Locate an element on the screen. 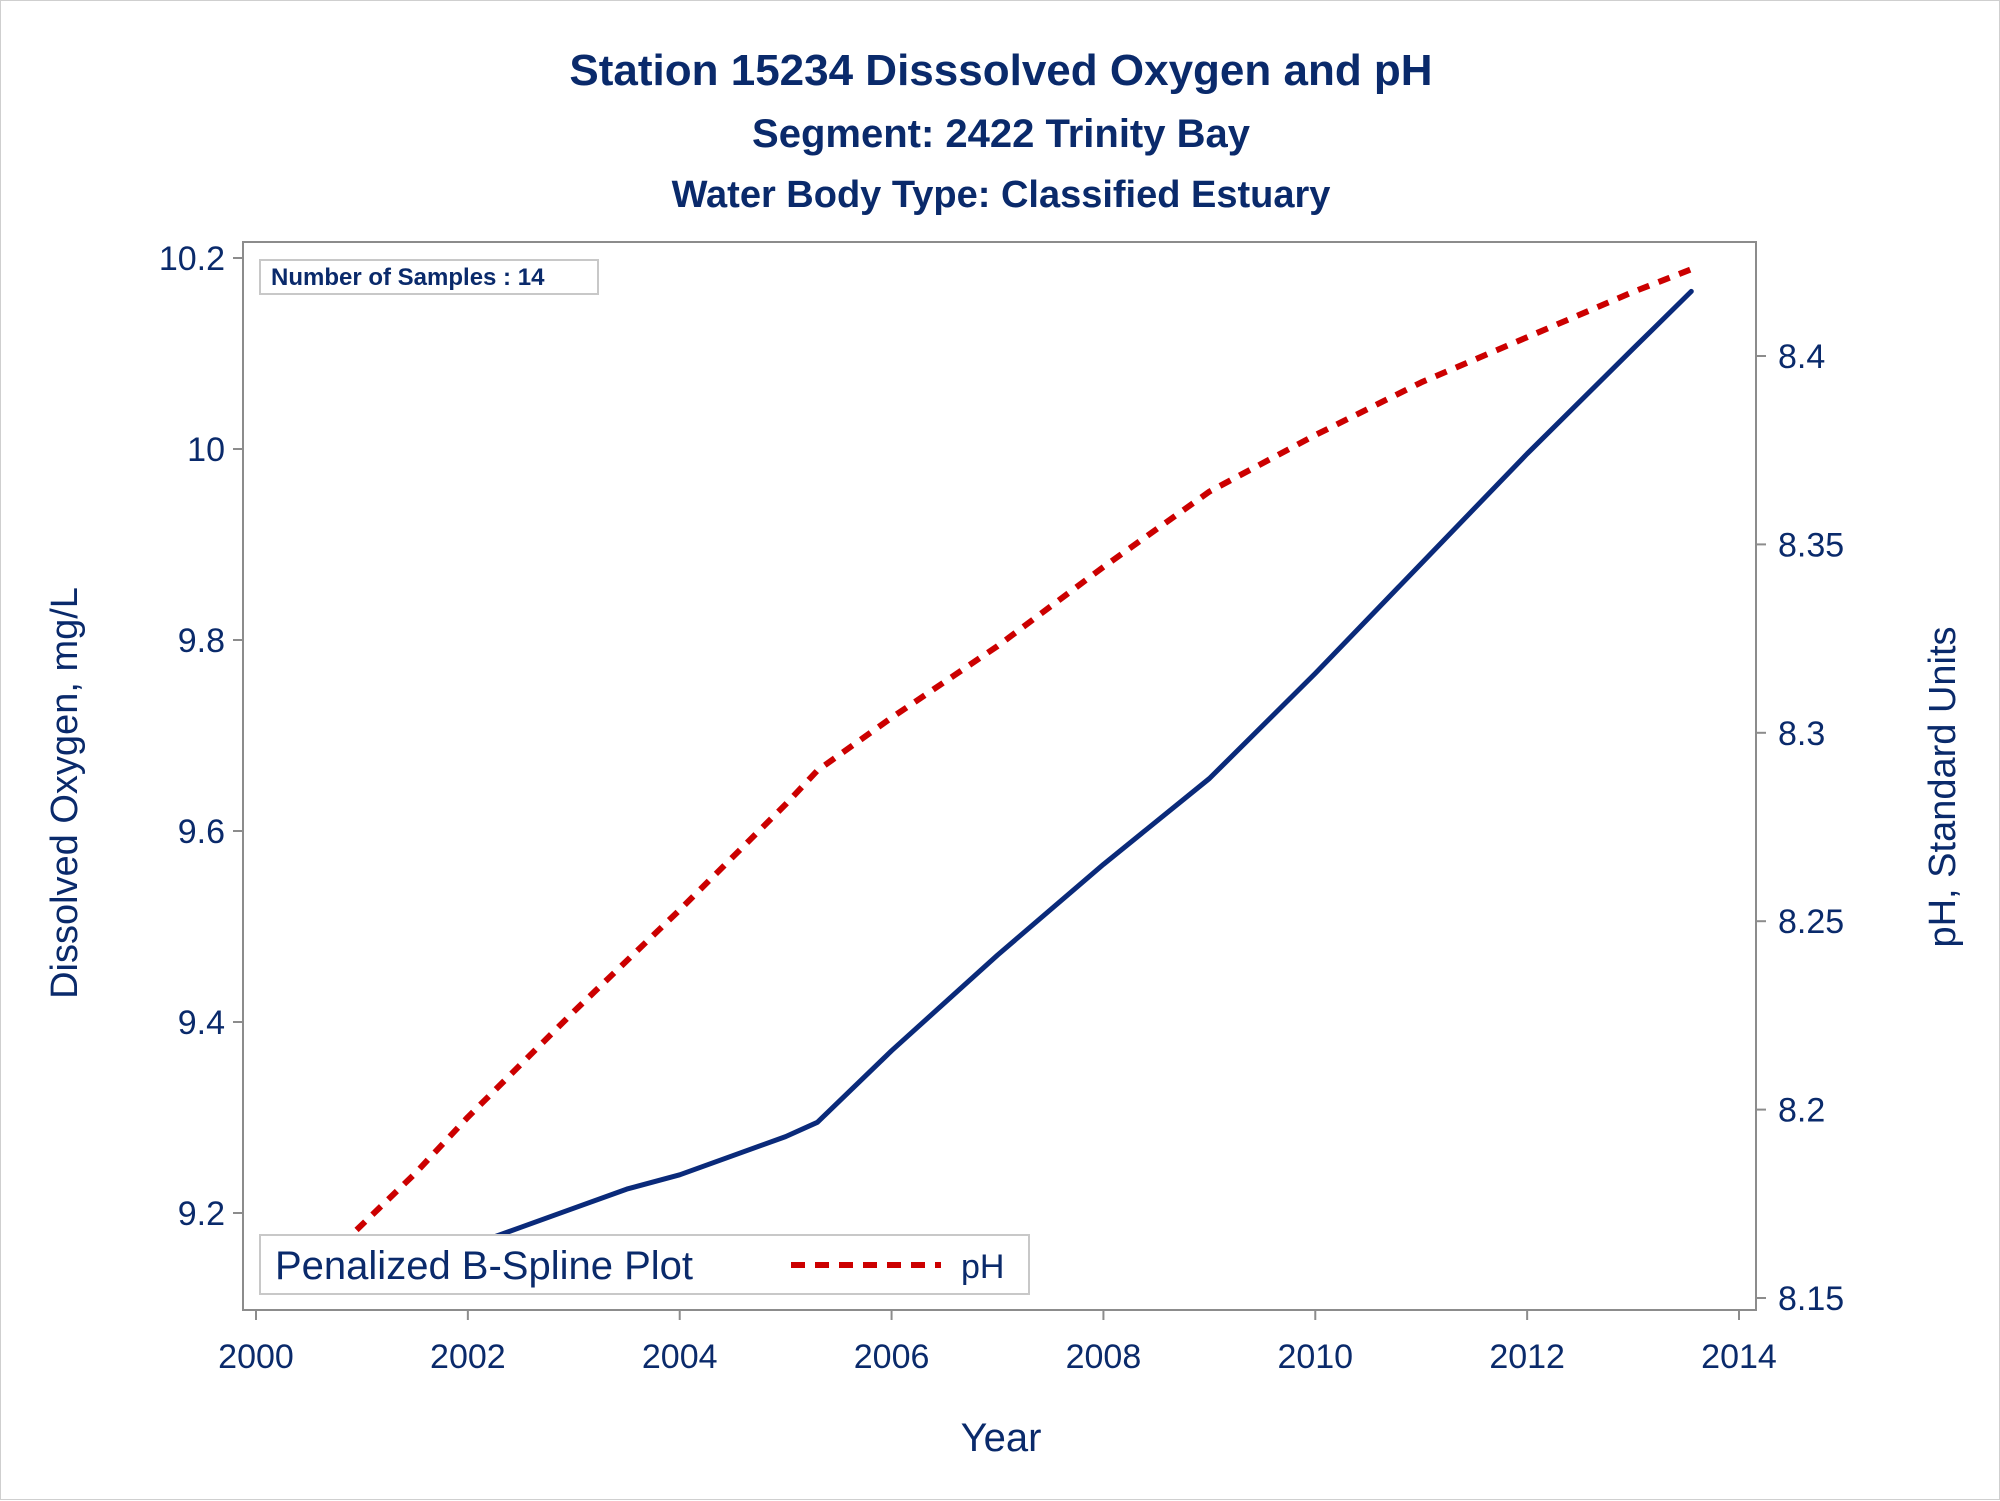  legend-title: Penalized B-Spline Plot is located at coordinates (484, 1266).